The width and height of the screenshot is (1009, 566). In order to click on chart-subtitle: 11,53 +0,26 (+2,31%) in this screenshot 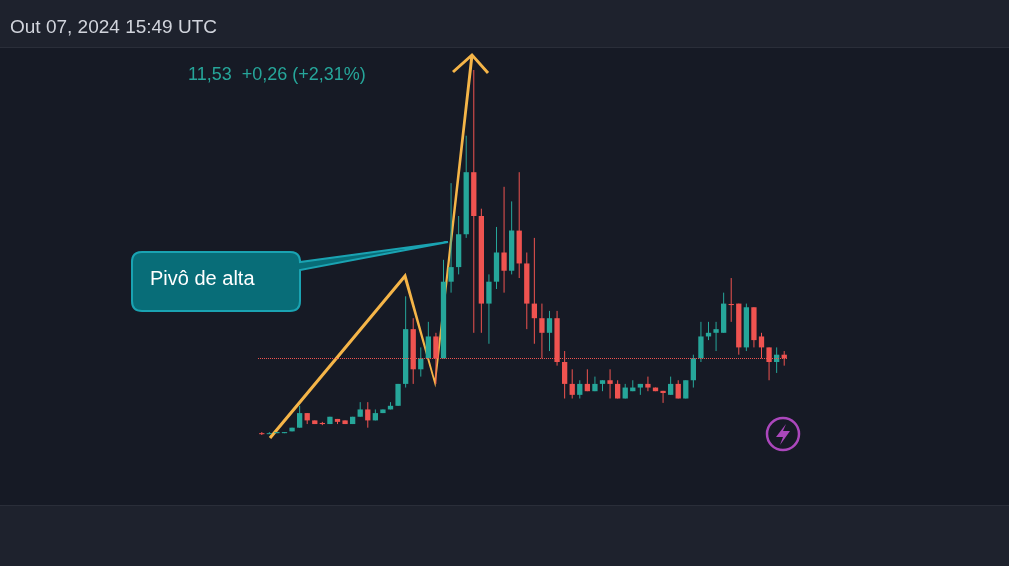, I will do `click(277, 74)`.